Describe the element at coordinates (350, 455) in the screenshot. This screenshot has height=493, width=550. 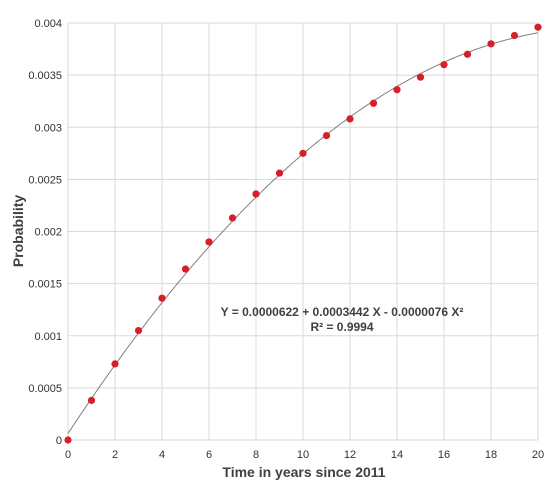
I see `x-tick-label: 12` at that location.